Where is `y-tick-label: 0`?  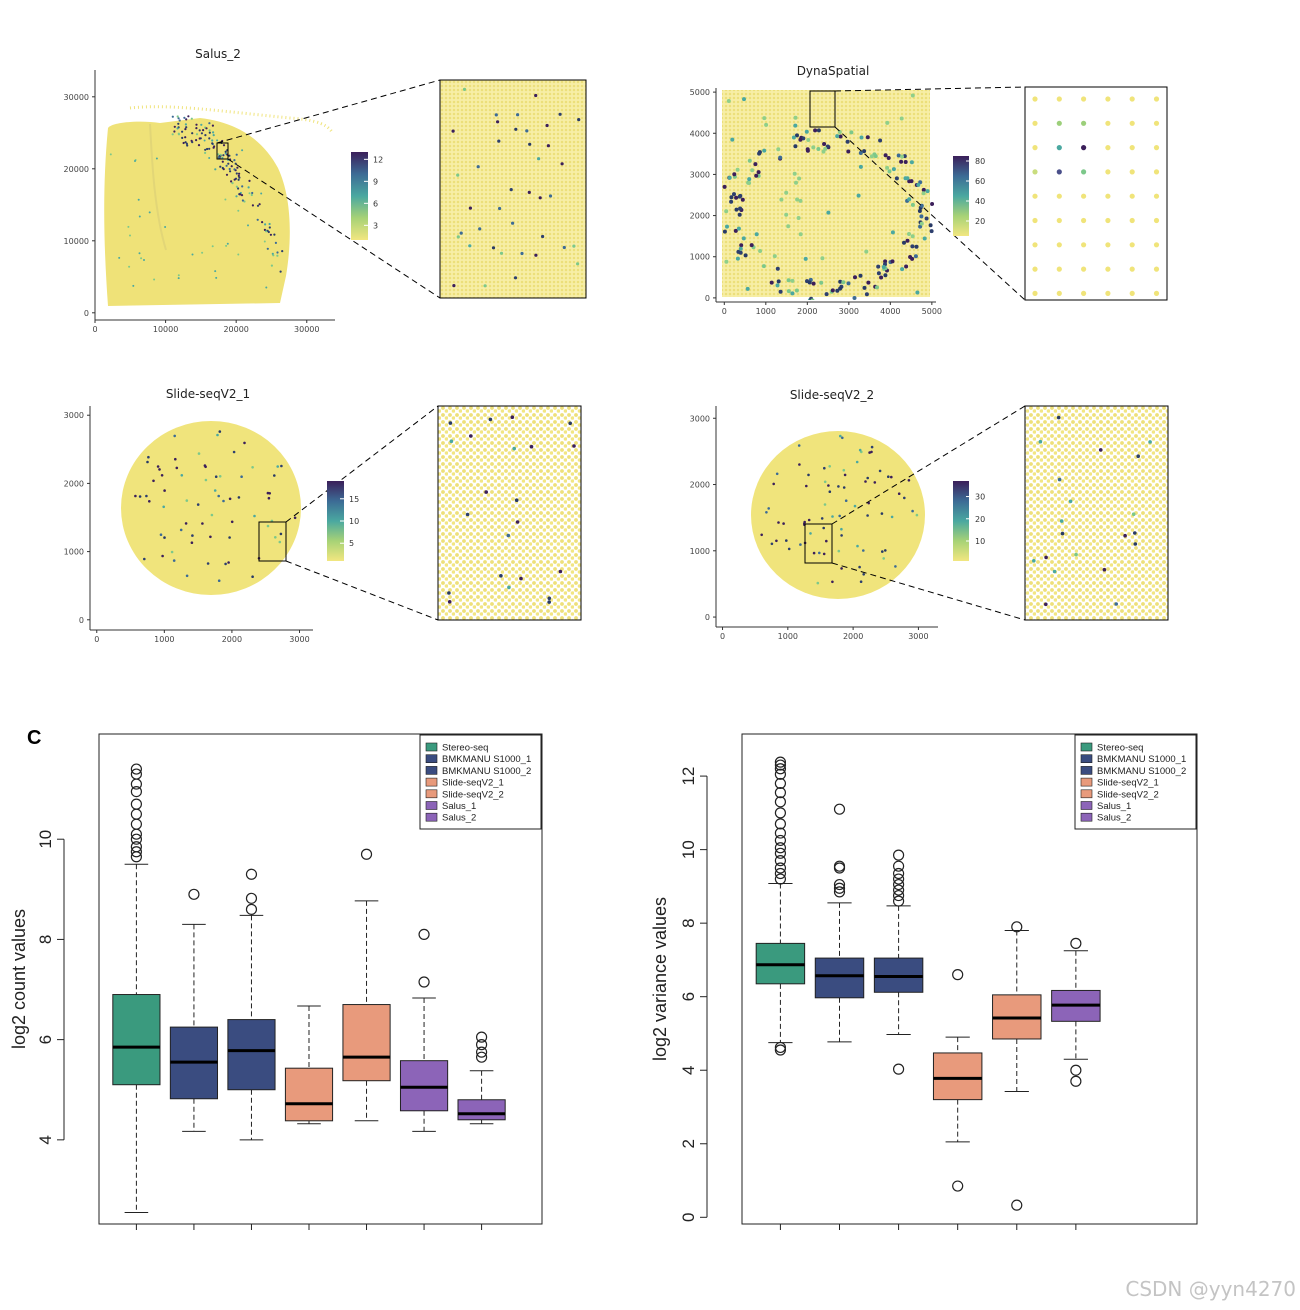 y-tick-label: 0 is located at coordinates (707, 617).